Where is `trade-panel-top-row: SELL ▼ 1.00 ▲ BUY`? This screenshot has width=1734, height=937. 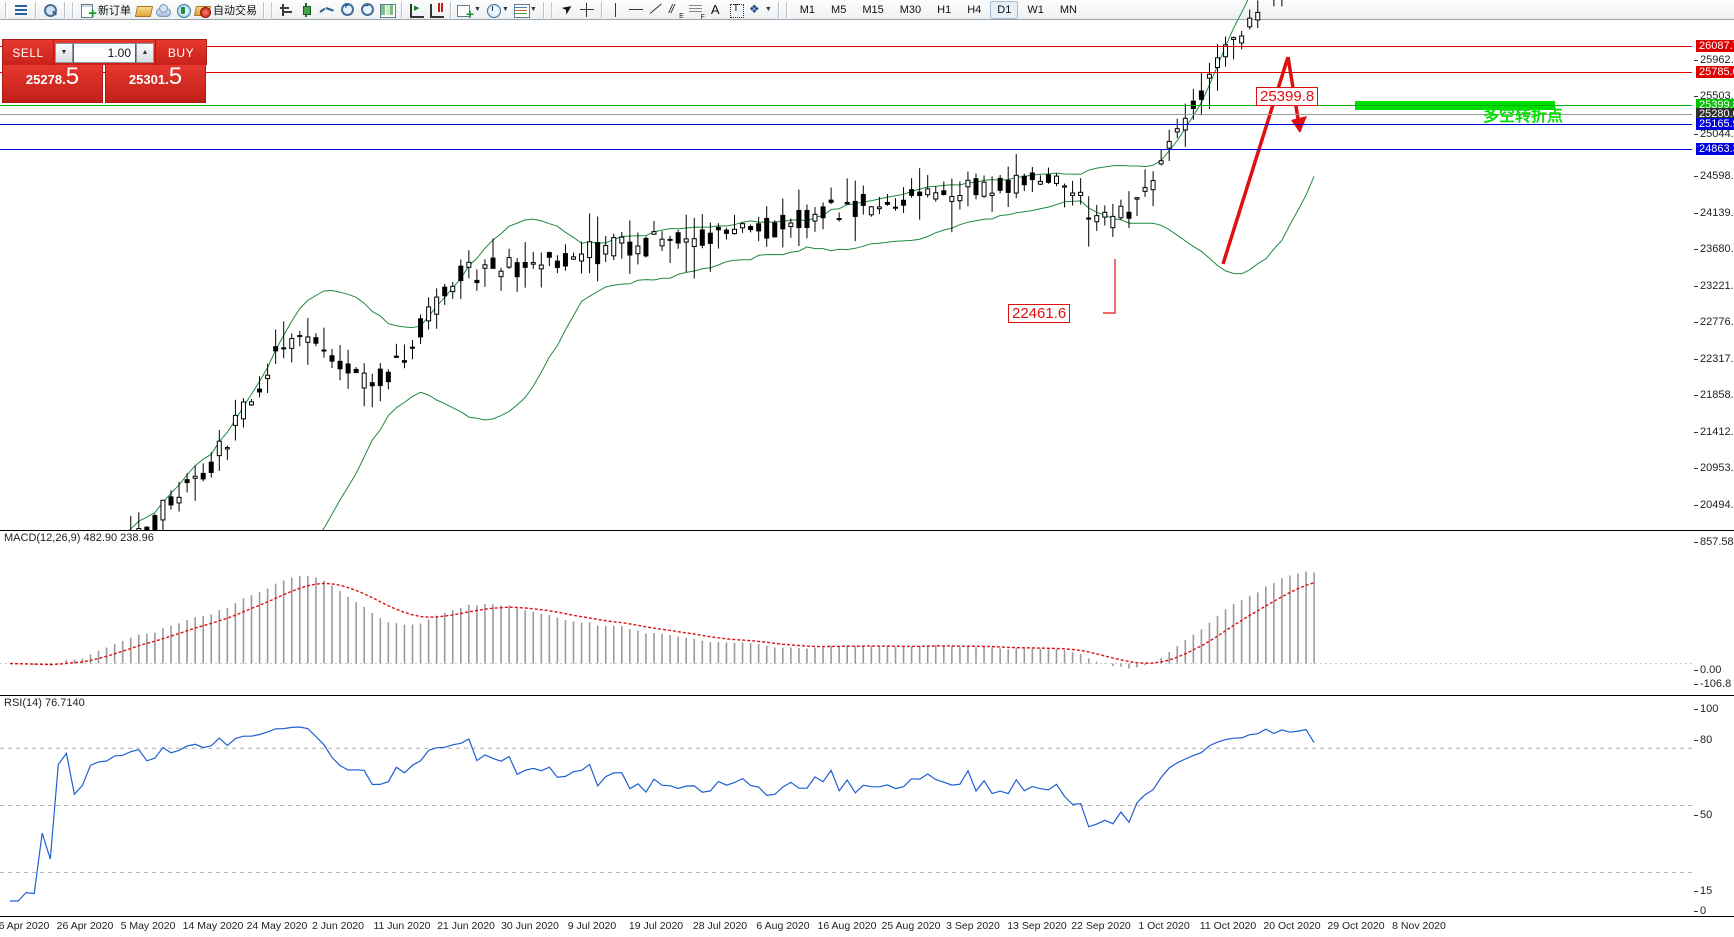 trade-panel-top-row: SELL ▼ 1.00 ▲ BUY is located at coordinates (104, 52).